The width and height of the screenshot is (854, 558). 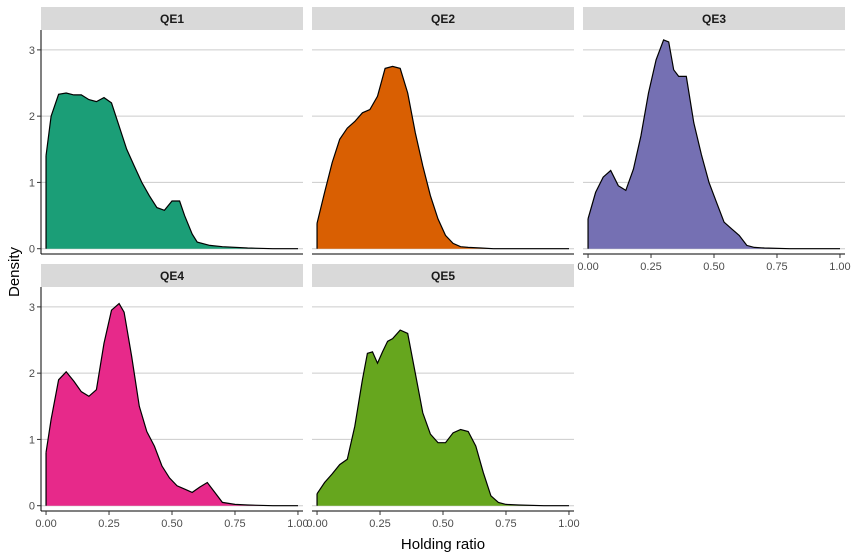 What do you see at coordinates (14, 271) in the screenshot?
I see `y-axis-title: Density` at bounding box center [14, 271].